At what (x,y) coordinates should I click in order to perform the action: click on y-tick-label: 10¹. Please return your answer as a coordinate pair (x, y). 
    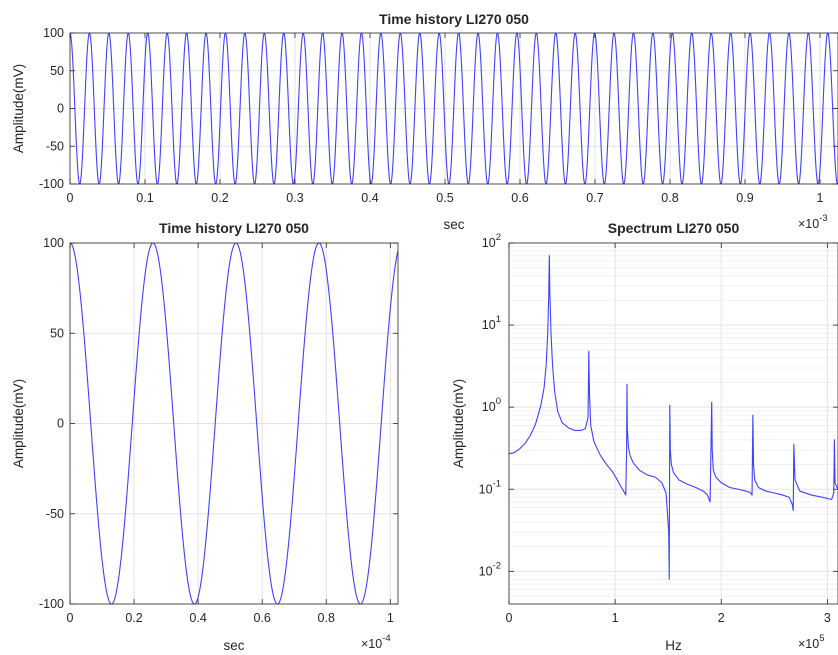
    Looking at the image, I should click on (491, 323).